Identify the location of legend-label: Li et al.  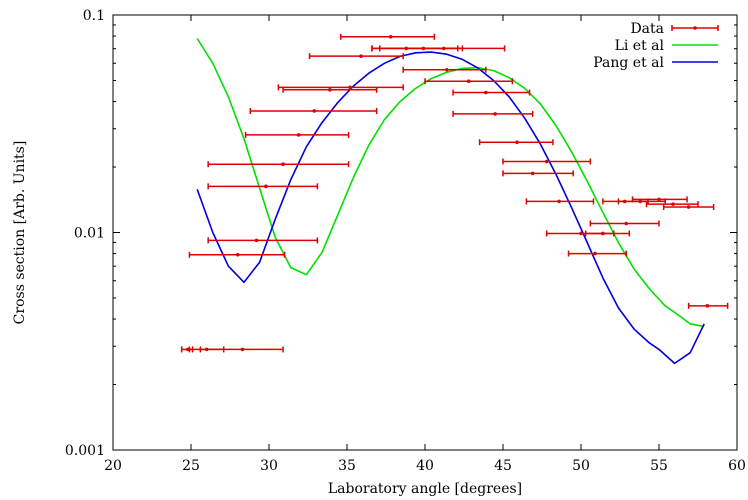
(640, 46).